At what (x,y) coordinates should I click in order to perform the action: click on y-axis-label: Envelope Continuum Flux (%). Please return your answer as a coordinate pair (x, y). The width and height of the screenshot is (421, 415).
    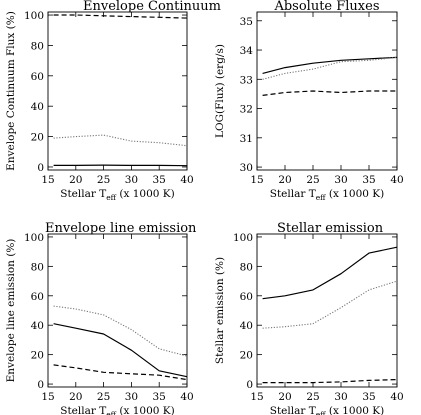
    Looking at the image, I should click on (11, 91).